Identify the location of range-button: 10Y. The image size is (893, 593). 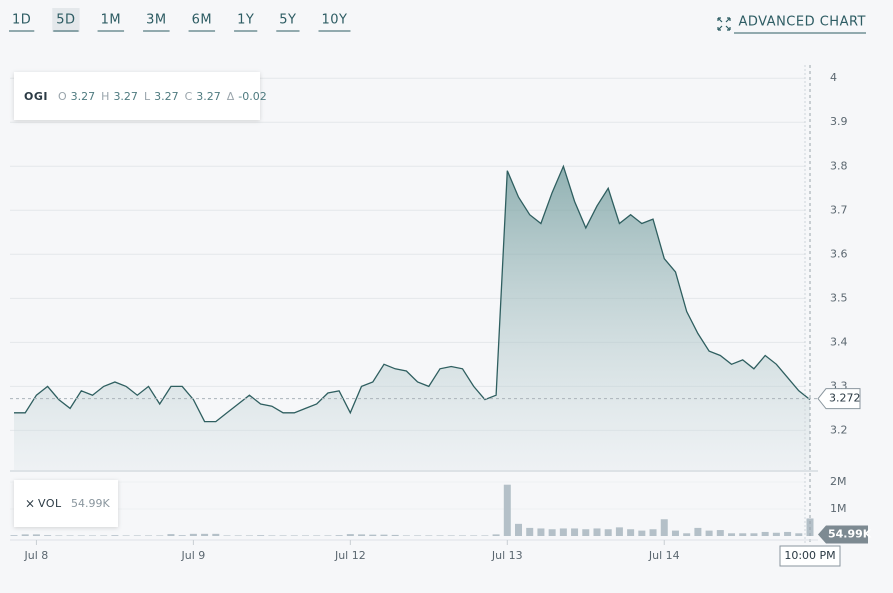
(335, 20).